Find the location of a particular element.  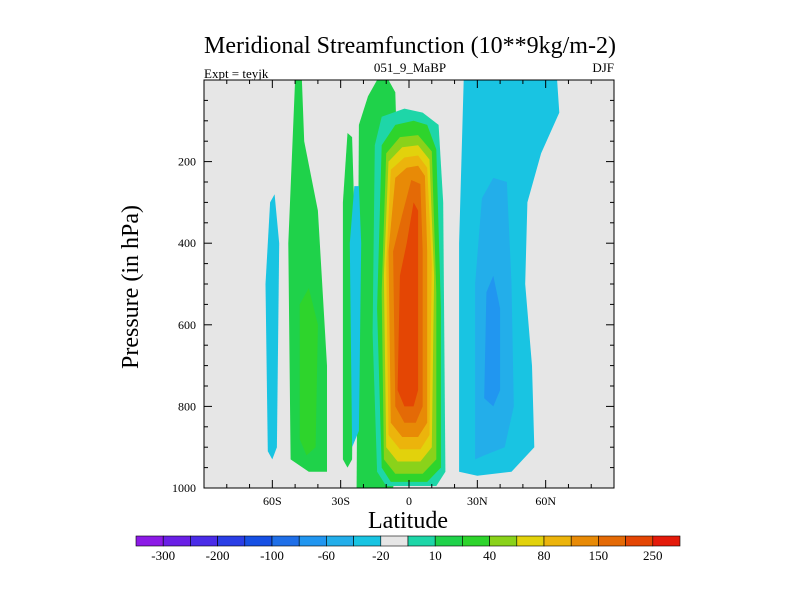

x-tick-label: 60N is located at coordinates (545, 501).